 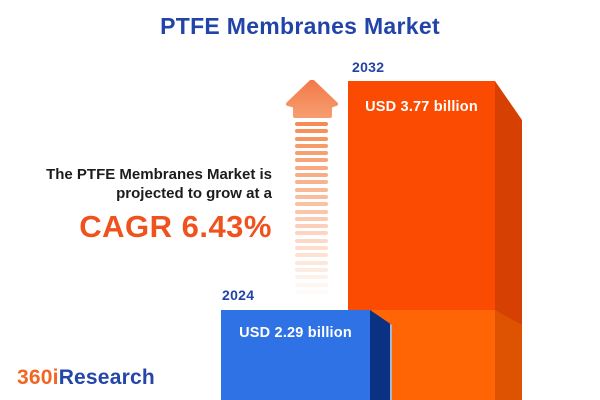 What do you see at coordinates (311, 211) in the screenshot?
I see `growth-arrow-dashes` at bounding box center [311, 211].